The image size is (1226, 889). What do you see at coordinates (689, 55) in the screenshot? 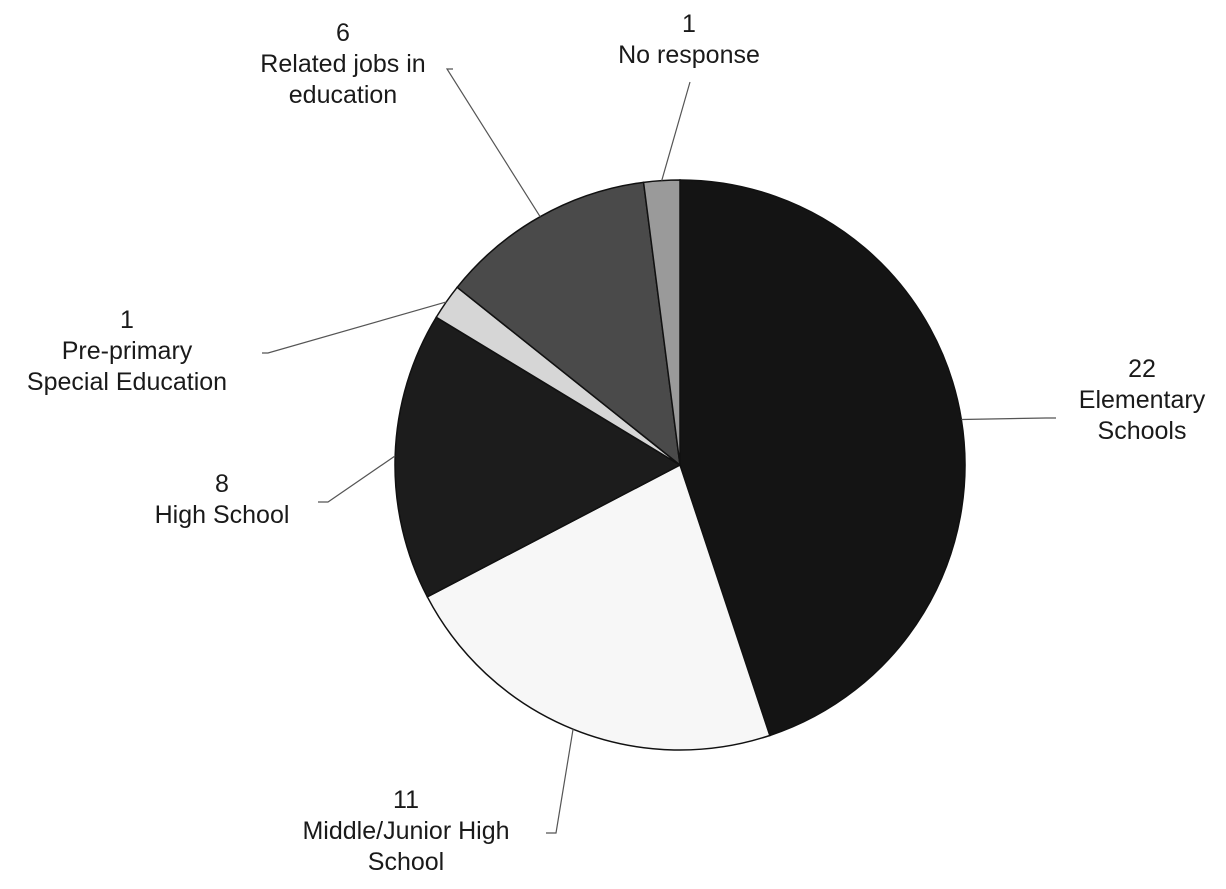
I see `label-no-response-line-1: No response` at bounding box center [689, 55].